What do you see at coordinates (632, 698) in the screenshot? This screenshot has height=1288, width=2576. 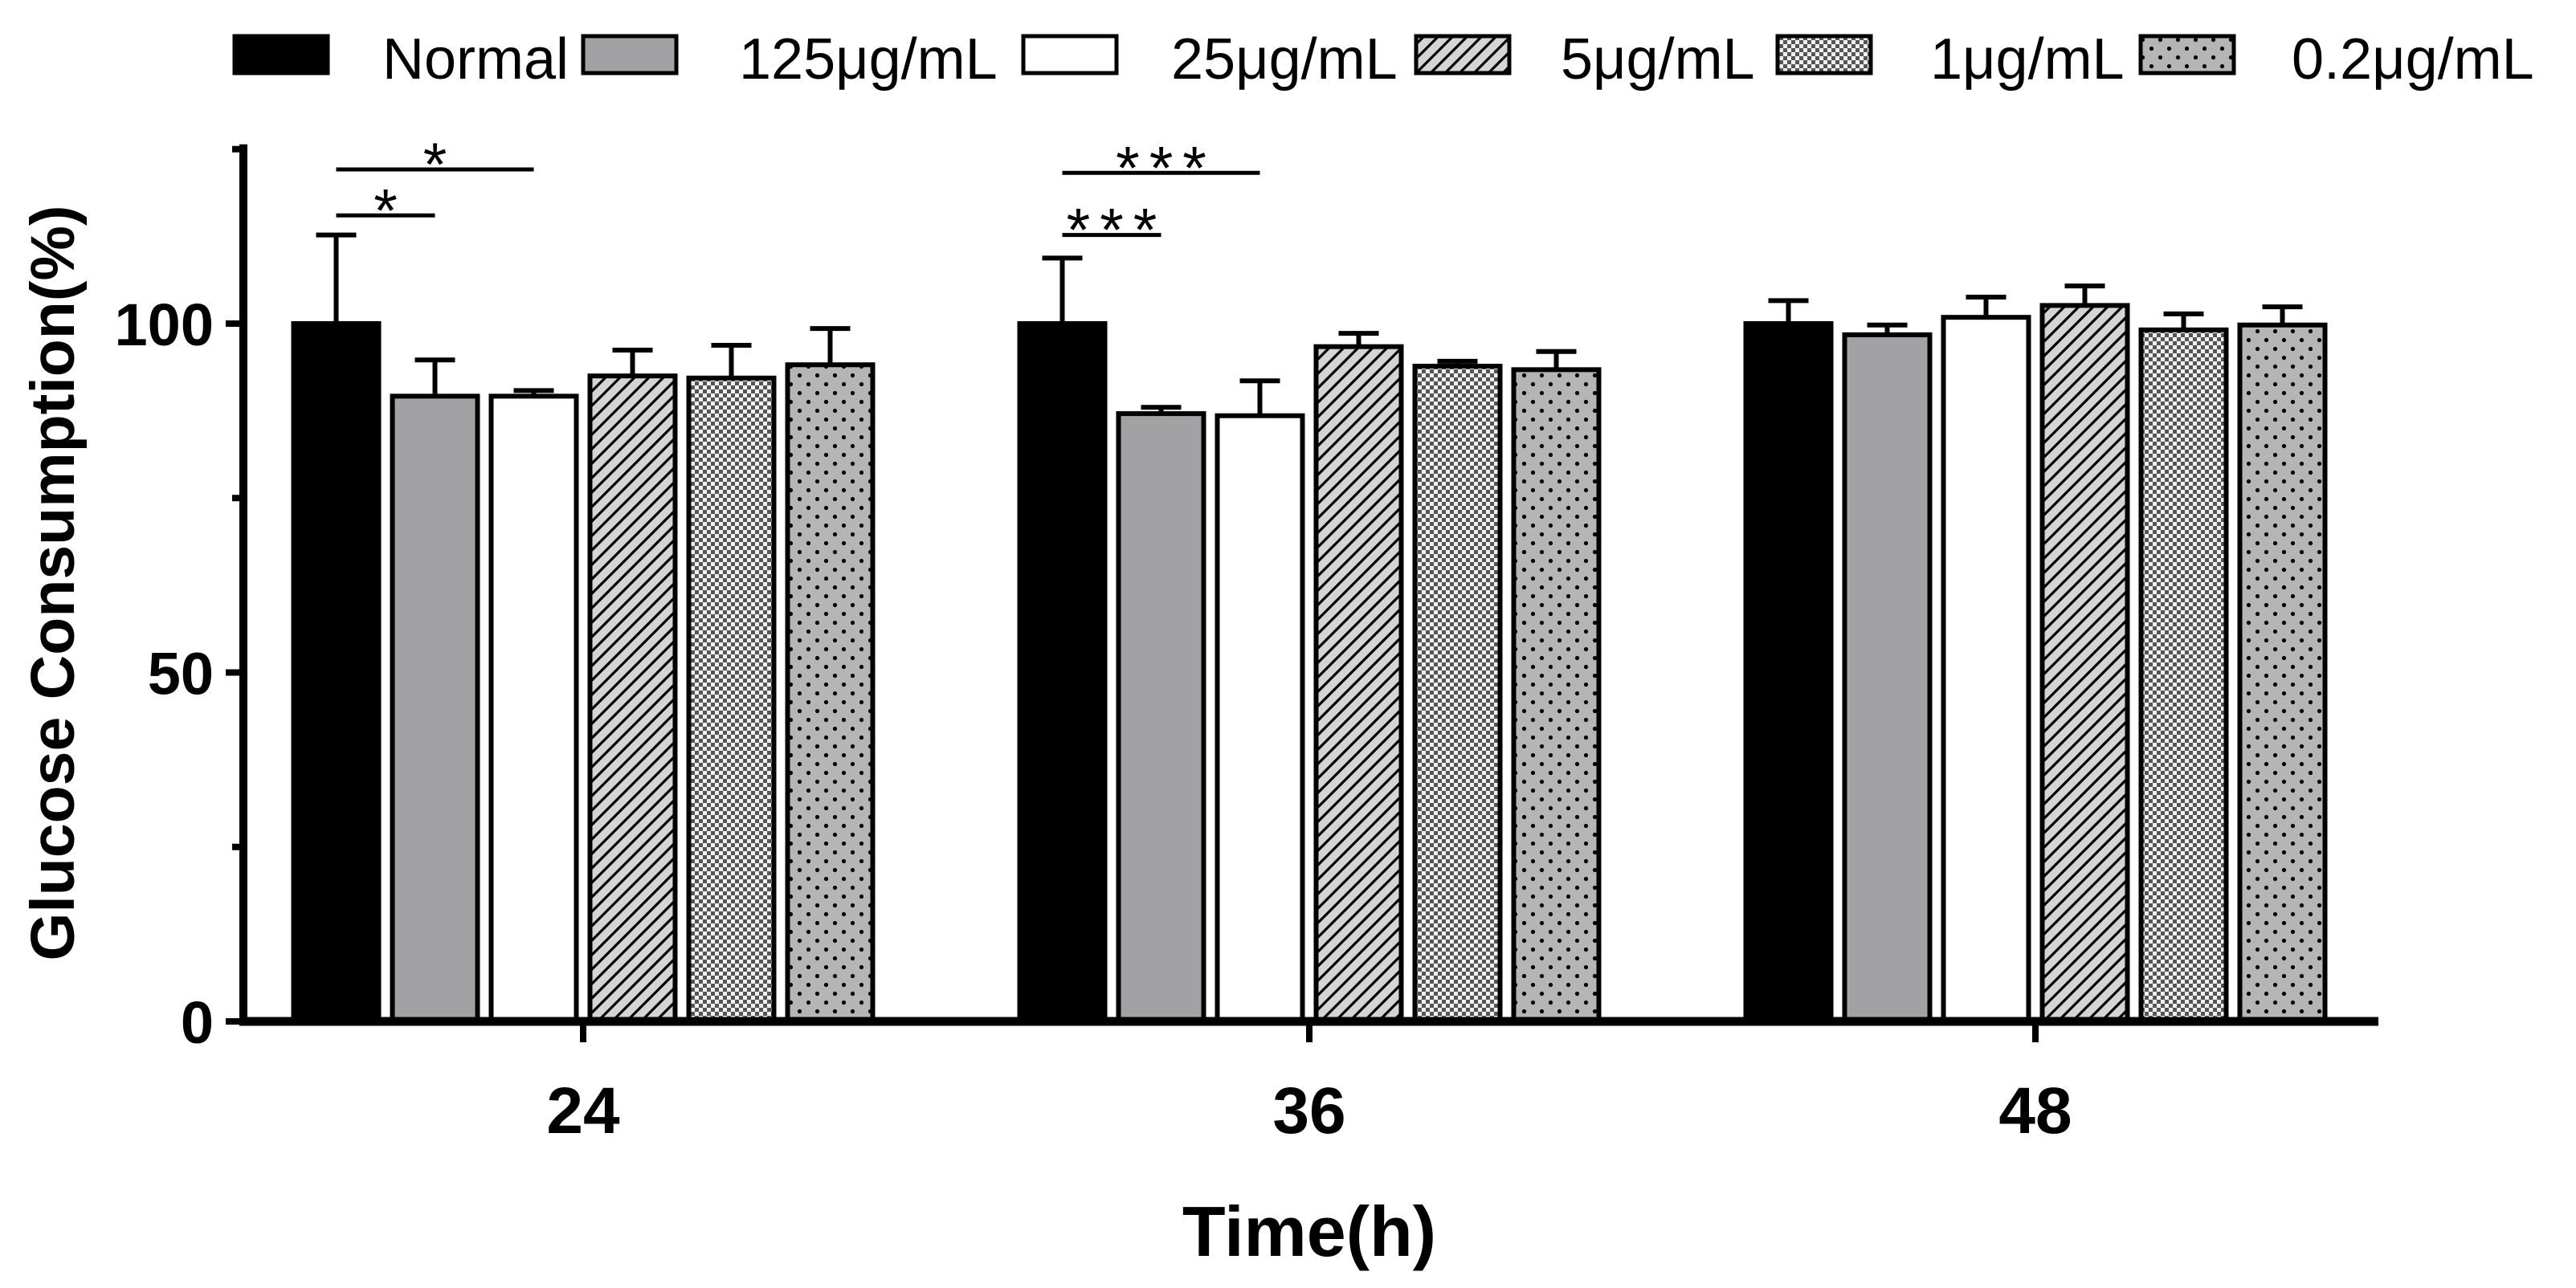 I see `bar-5ug-ml-24h` at bounding box center [632, 698].